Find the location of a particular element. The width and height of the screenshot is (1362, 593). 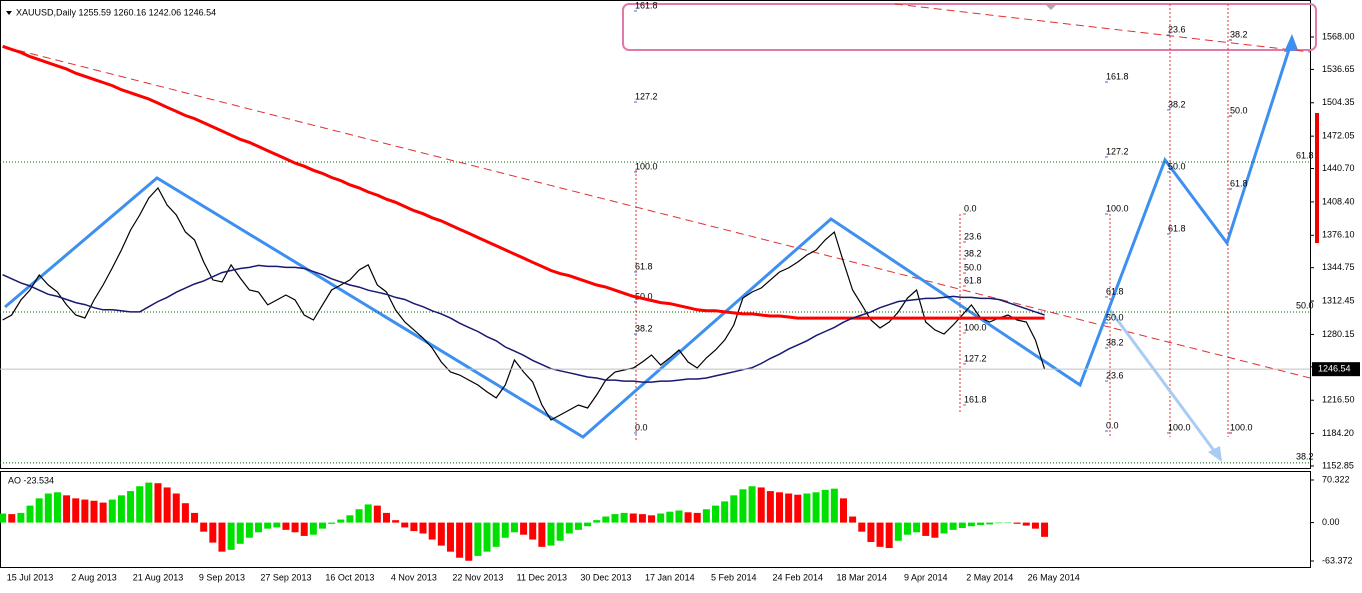

y-tick-label: 1376.10 is located at coordinates (1338, 235).